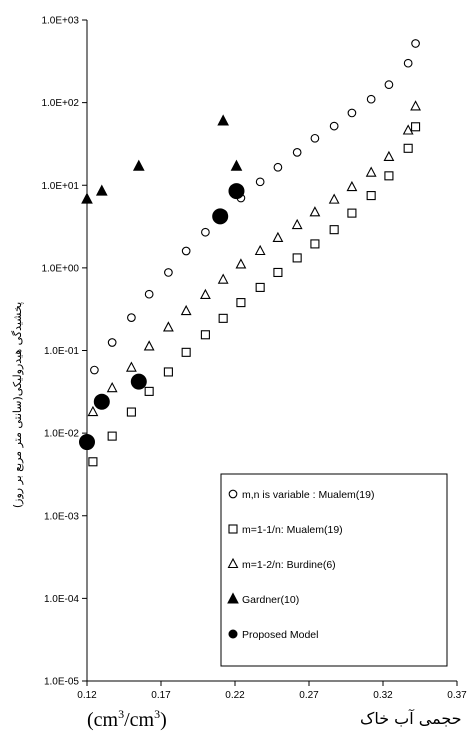  Describe the element at coordinates (383, 695) in the screenshot. I see `x-tick-label: 0.32` at that location.